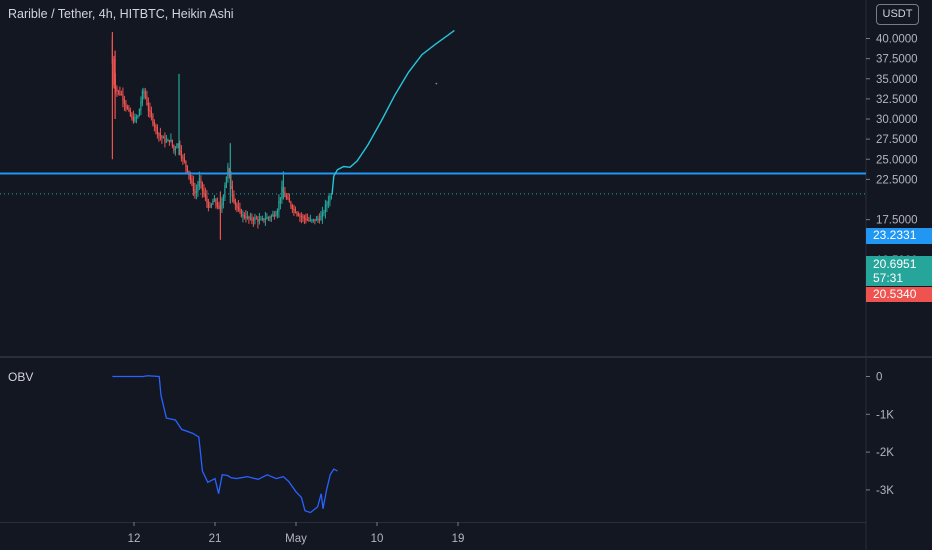 This screenshot has height=550, width=932. What do you see at coordinates (436, 83) in the screenshot?
I see `stray-point` at bounding box center [436, 83].